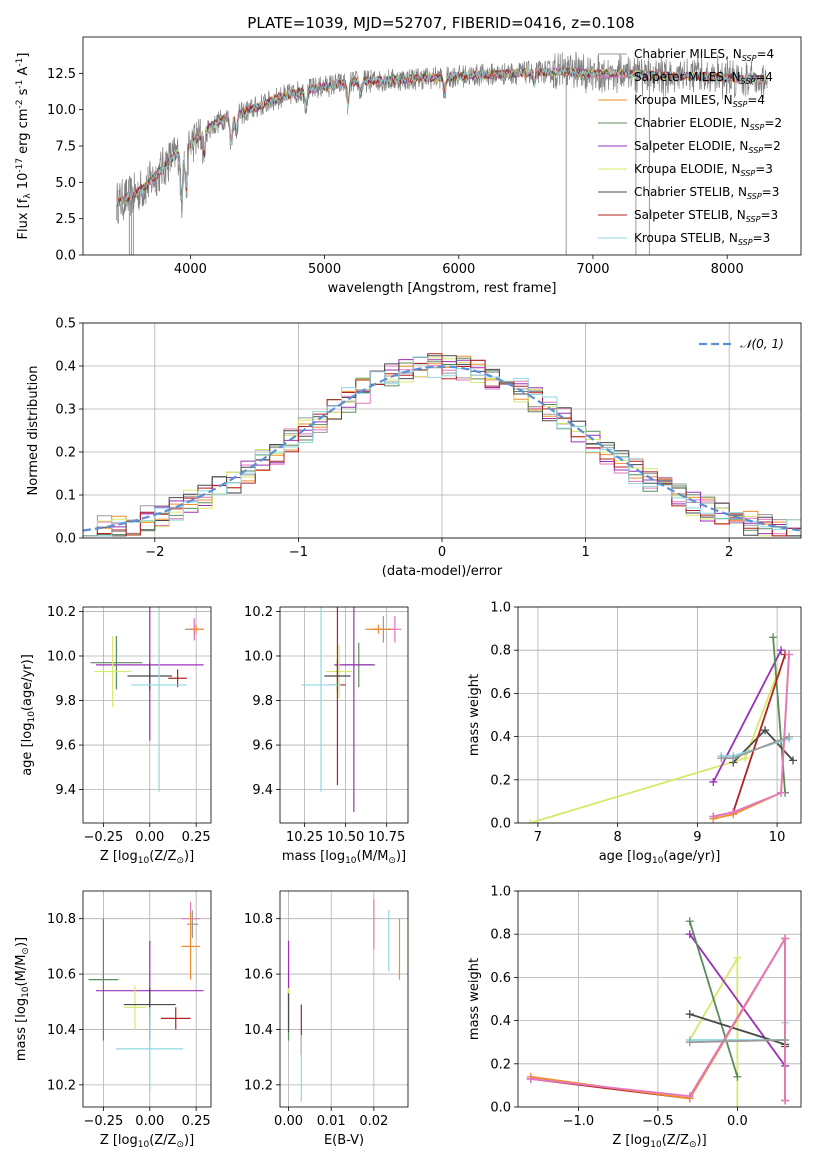 The image size is (819, 1170). Describe the element at coordinates (61, 919) in the screenshot. I see `y-tick-label: 10.8` at that location.